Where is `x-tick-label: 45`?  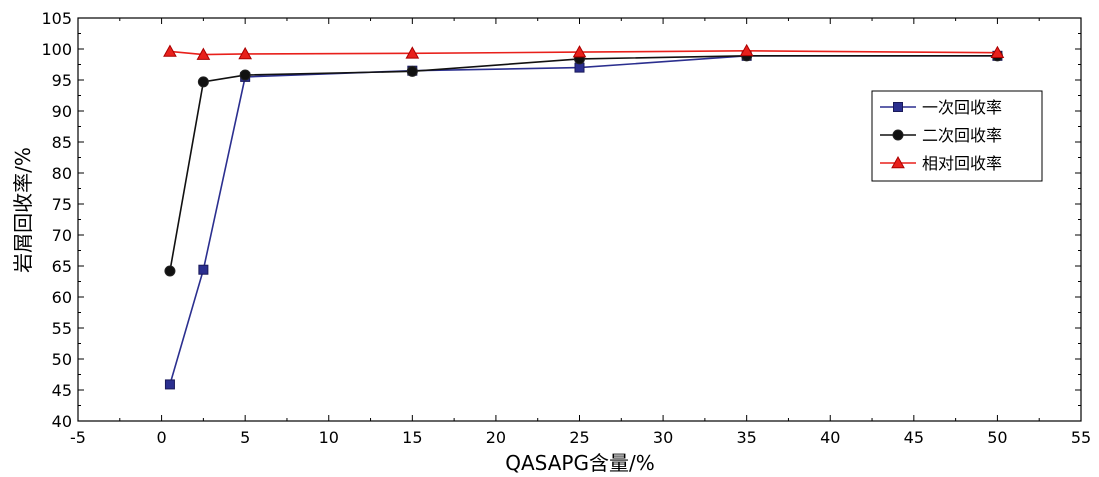 x-tick-label: 45 is located at coordinates (914, 437).